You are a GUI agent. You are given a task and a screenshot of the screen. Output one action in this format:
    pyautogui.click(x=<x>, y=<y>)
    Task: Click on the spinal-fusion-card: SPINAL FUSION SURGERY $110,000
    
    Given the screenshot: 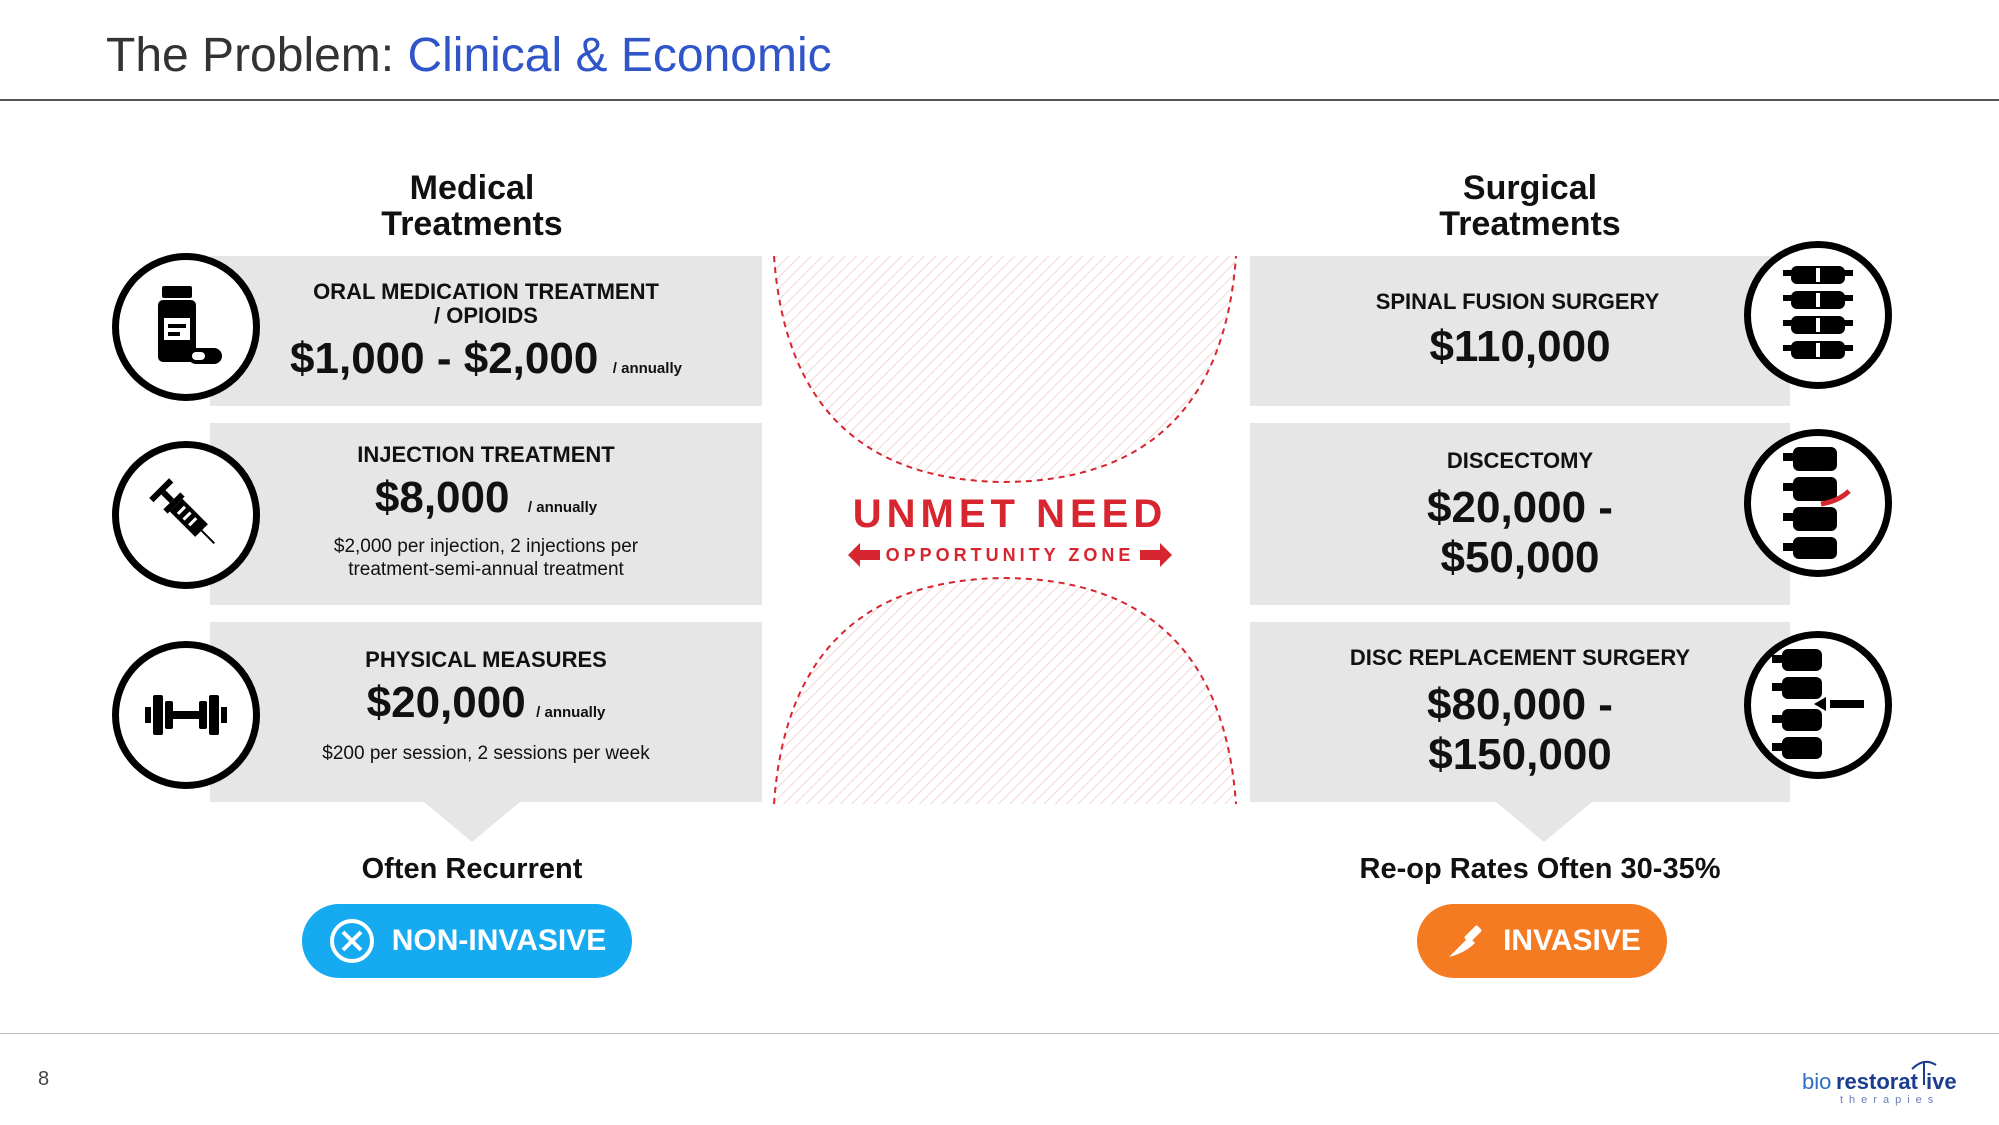 What is the action you would take?
    pyautogui.click(x=1520, y=331)
    